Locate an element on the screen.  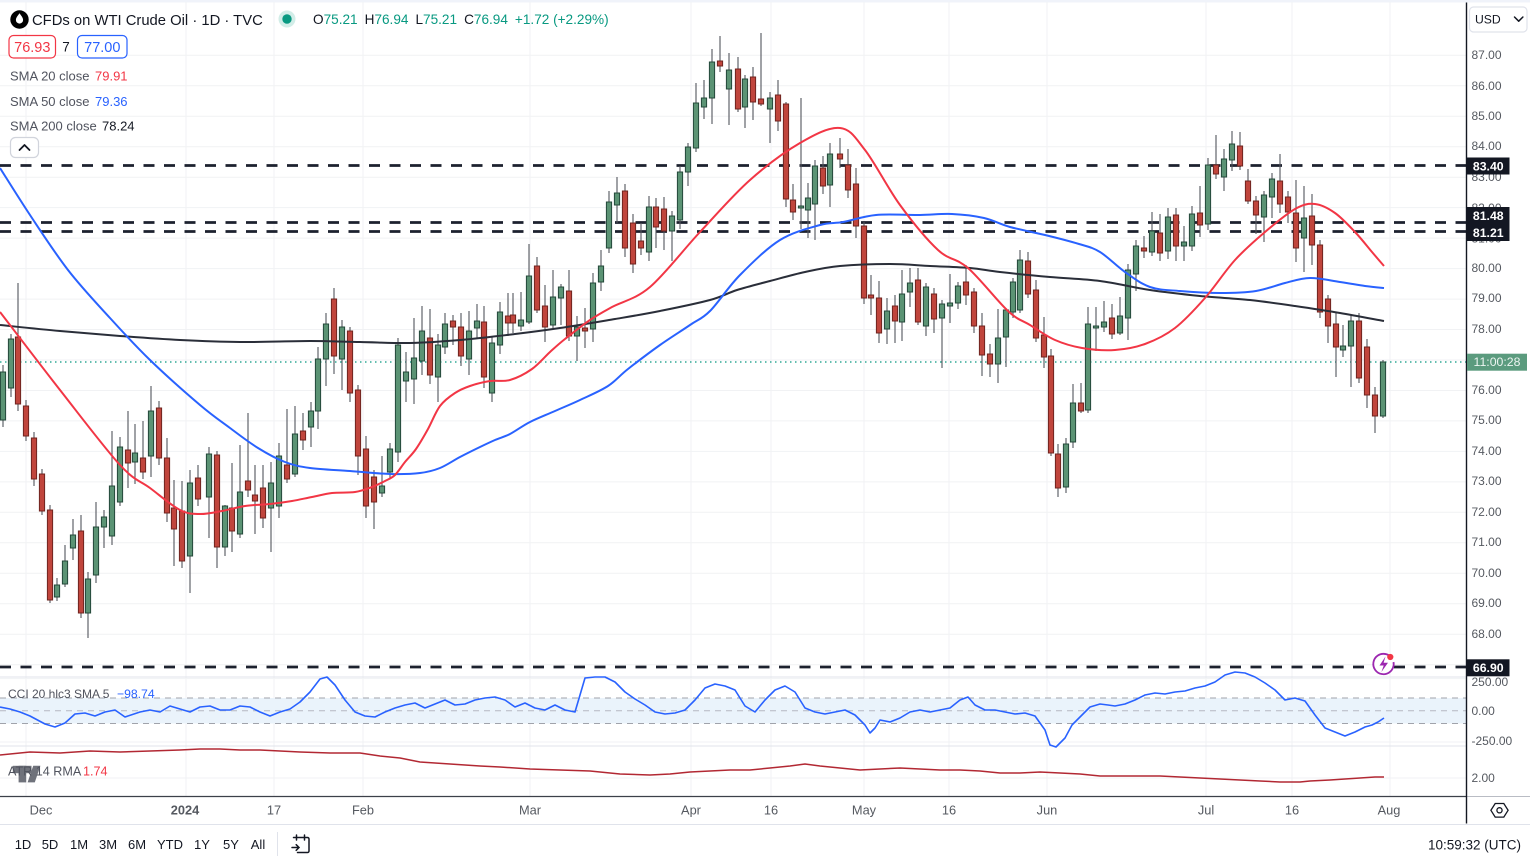
svg-text: Dec is located at coordinates (41, 810).